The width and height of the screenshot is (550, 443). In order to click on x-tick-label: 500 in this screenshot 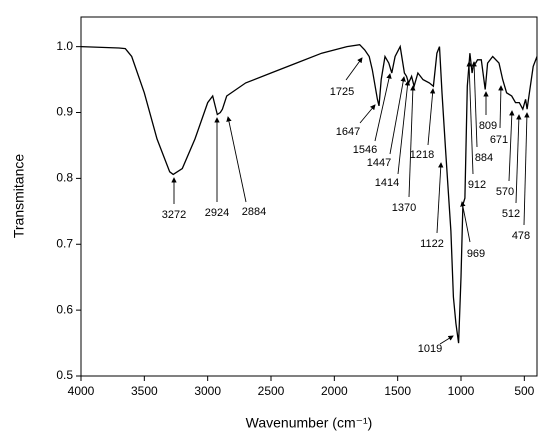, I will do `click(524, 391)`.